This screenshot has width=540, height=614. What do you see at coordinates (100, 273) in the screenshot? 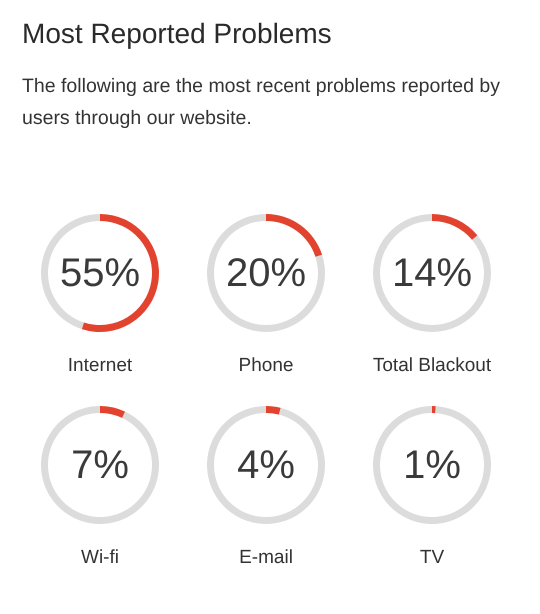
I see `text: 55%` at bounding box center [100, 273].